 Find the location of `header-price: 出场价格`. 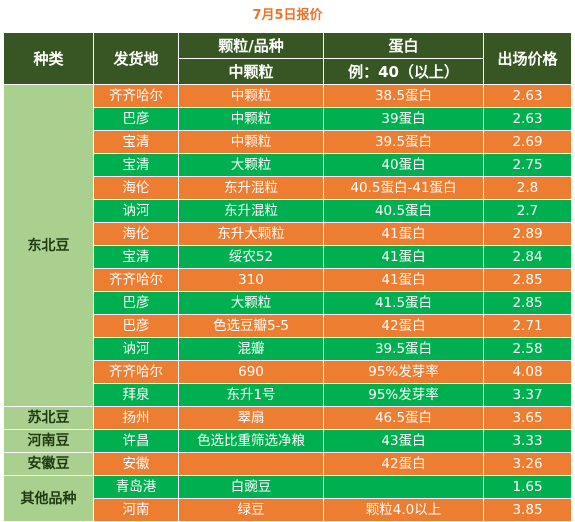

header-price: 出场价格 is located at coordinates (527, 58).